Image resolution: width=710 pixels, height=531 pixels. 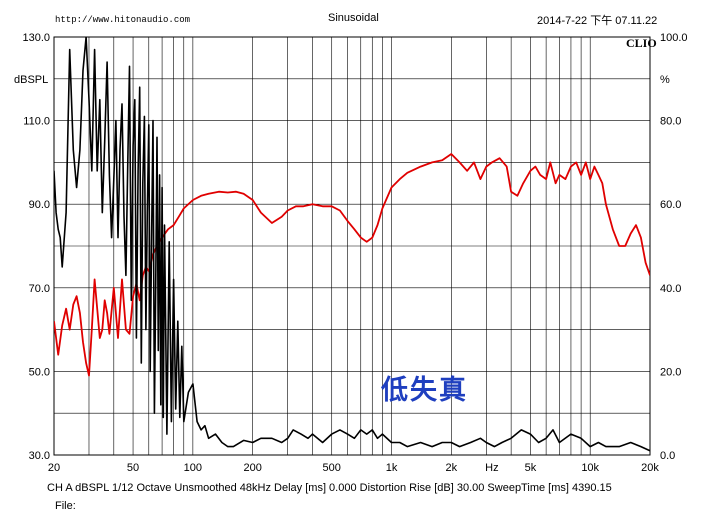 What do you see at coordinates (39, 372) in the screenshot?
I see `y-tick-label: 50.0` at bounding box center [39, 372].